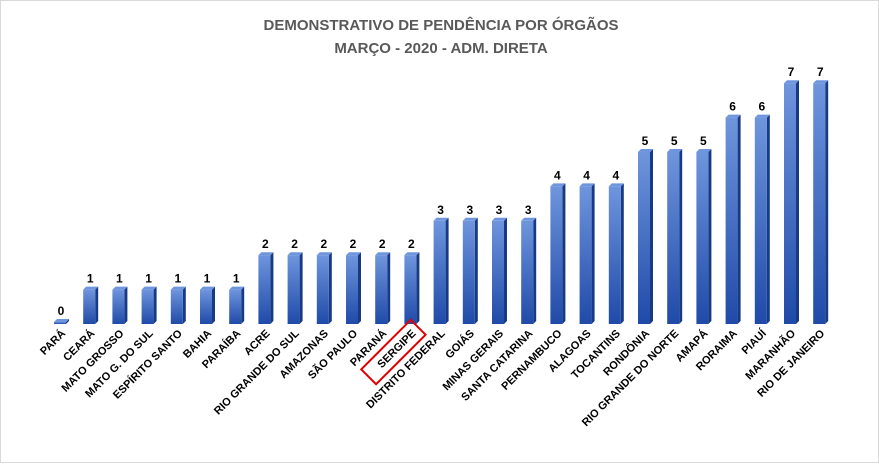 This screenshot has width=879, height=464. I want to click on chart-title: DEMONSTRATIVO DE PENDÊNCIA POR ÓRGÃOS, so click(440, 25).